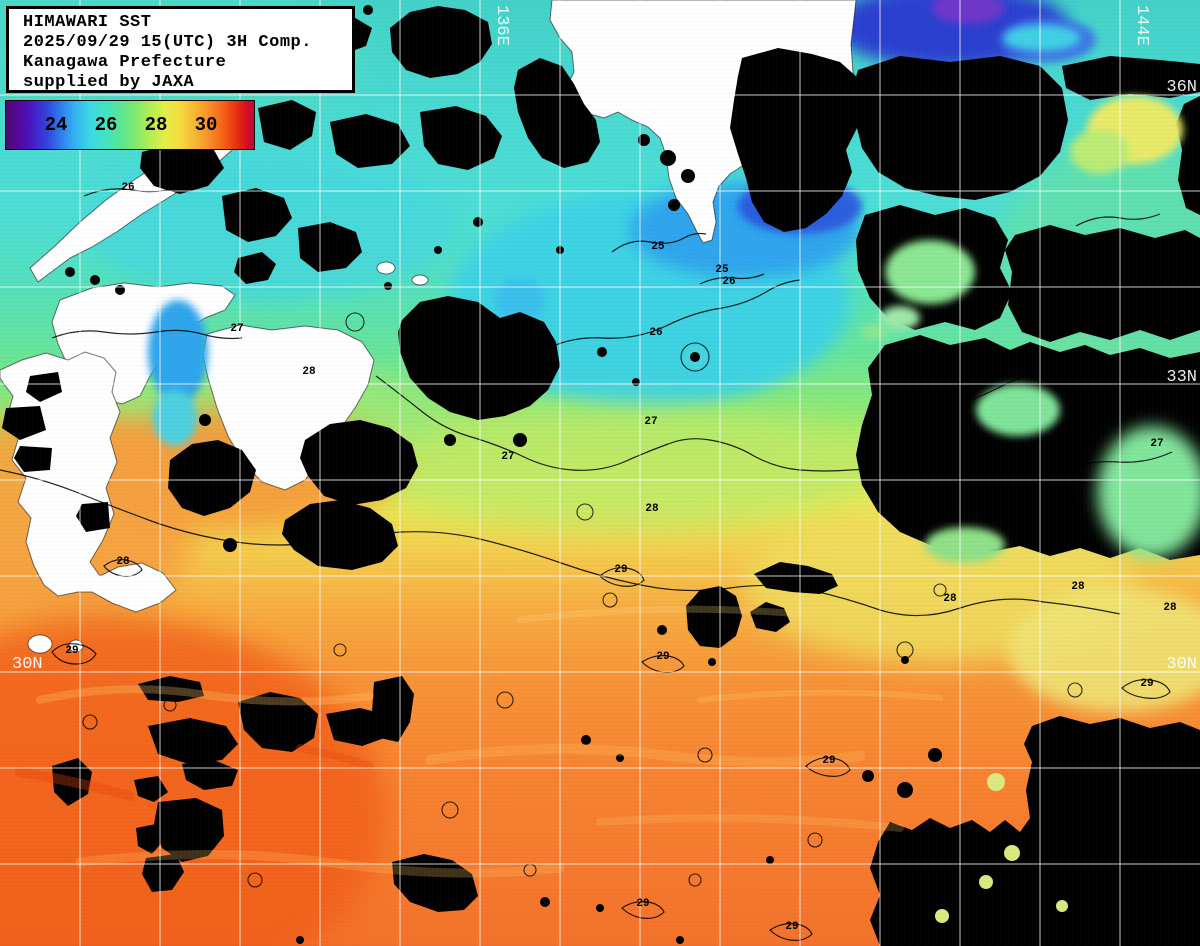 This screenshot has width=1200, height=946. I want to click on land-kyushu, so click(88, 482).